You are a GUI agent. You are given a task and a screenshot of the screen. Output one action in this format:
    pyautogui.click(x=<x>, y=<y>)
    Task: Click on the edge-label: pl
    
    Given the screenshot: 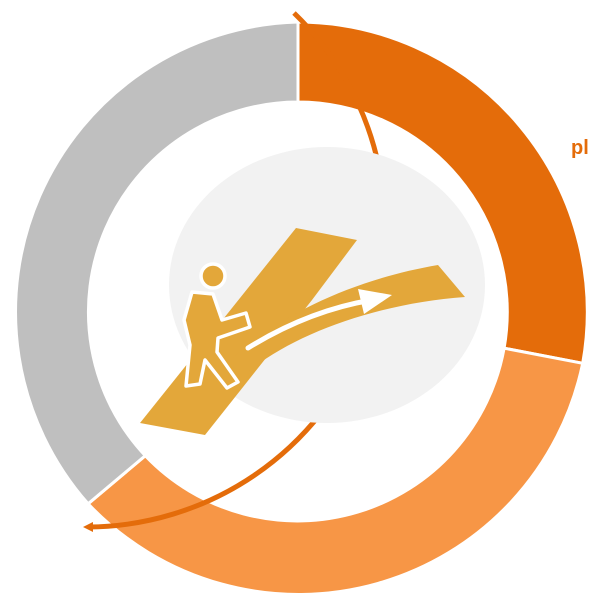 What is the action you would take?
    pyautogui.click(x=580, y=148)
    